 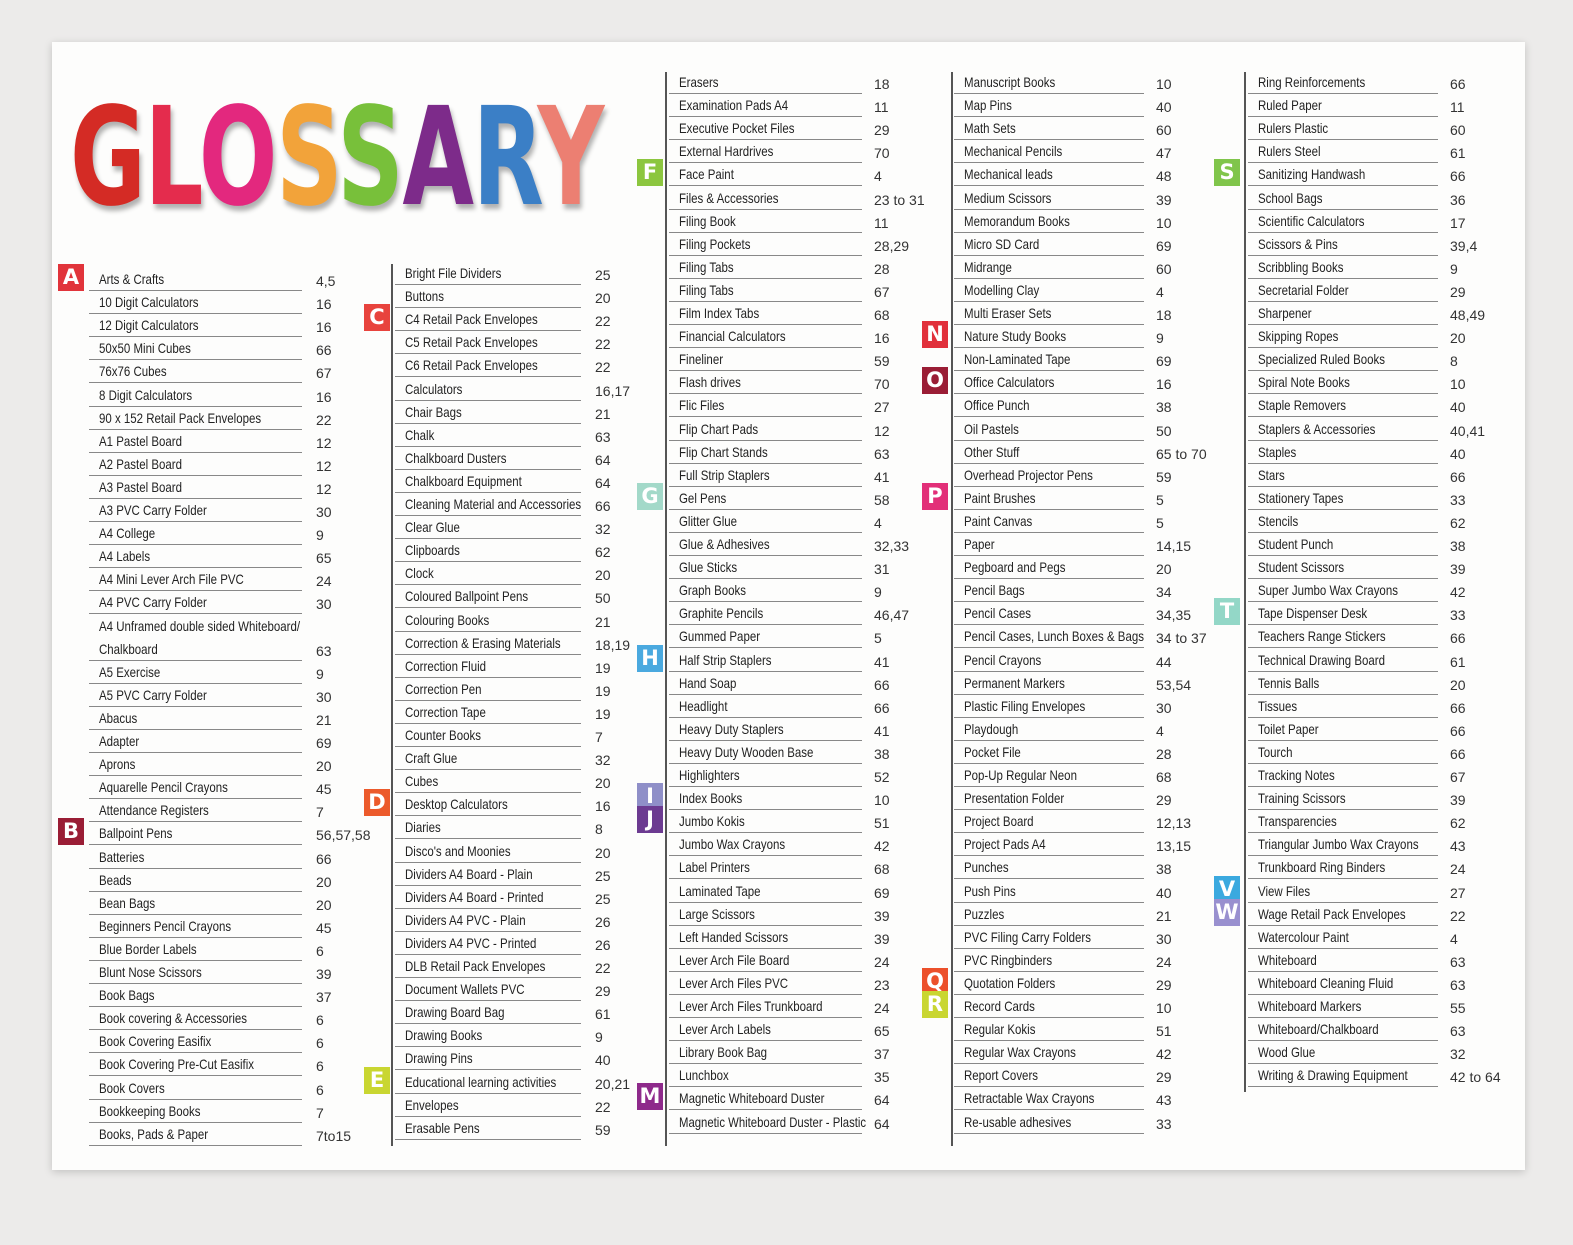 I want to click on entry-page: 59, so click(x=603, y=1129).